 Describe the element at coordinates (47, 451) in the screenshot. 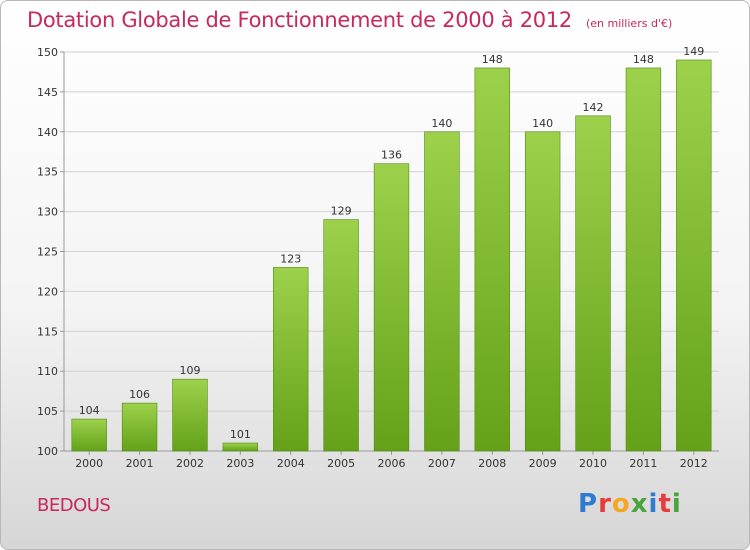

I see `y-tick-label: 100` at that location.